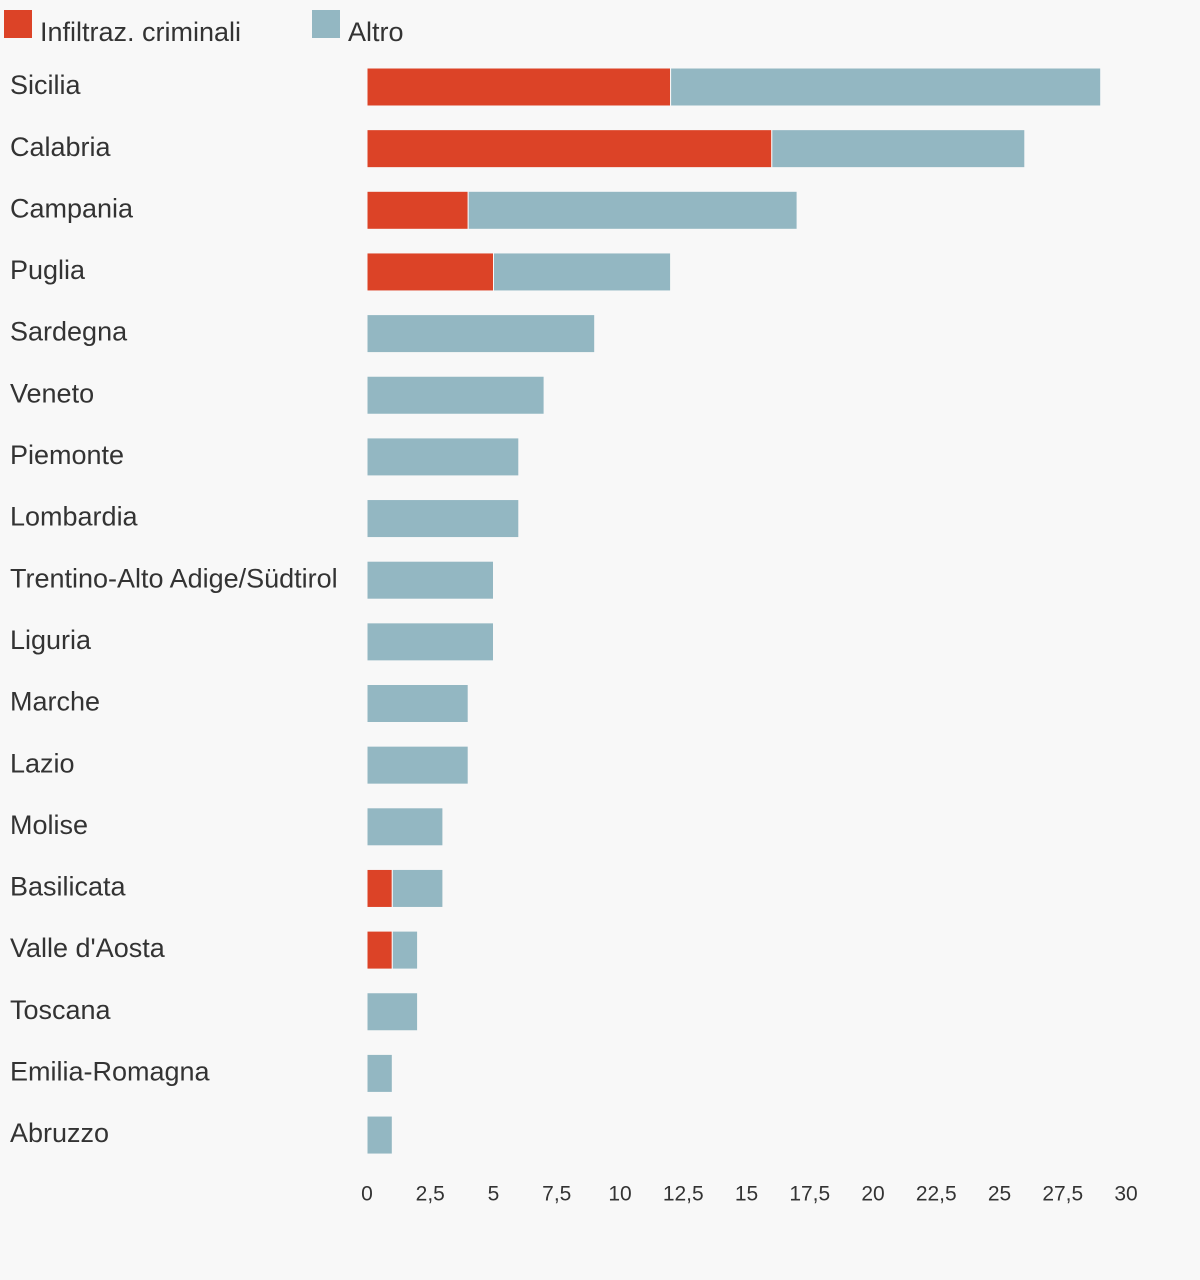 Image resolution: width=1200 pixels, height=1280 pixels. I want to click on category-label-molise: Molise, so click(49, 825).